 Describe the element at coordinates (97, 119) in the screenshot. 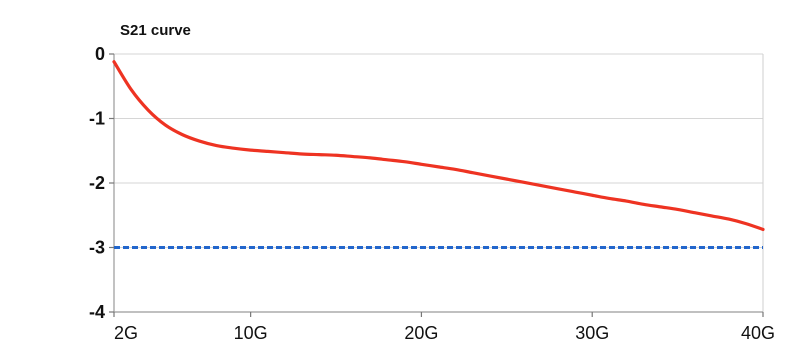

I see `y-tick-label-1: -1` at that location.